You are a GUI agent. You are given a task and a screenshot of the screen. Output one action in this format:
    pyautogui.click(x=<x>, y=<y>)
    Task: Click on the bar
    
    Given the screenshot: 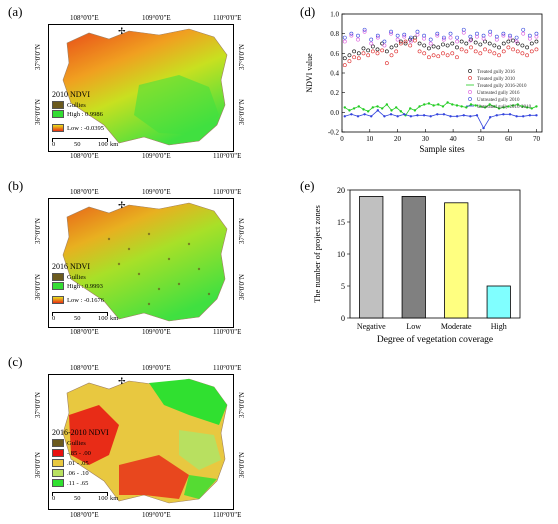 What is the action you would take?
    pyautogui.click(x=456, y=260)
    